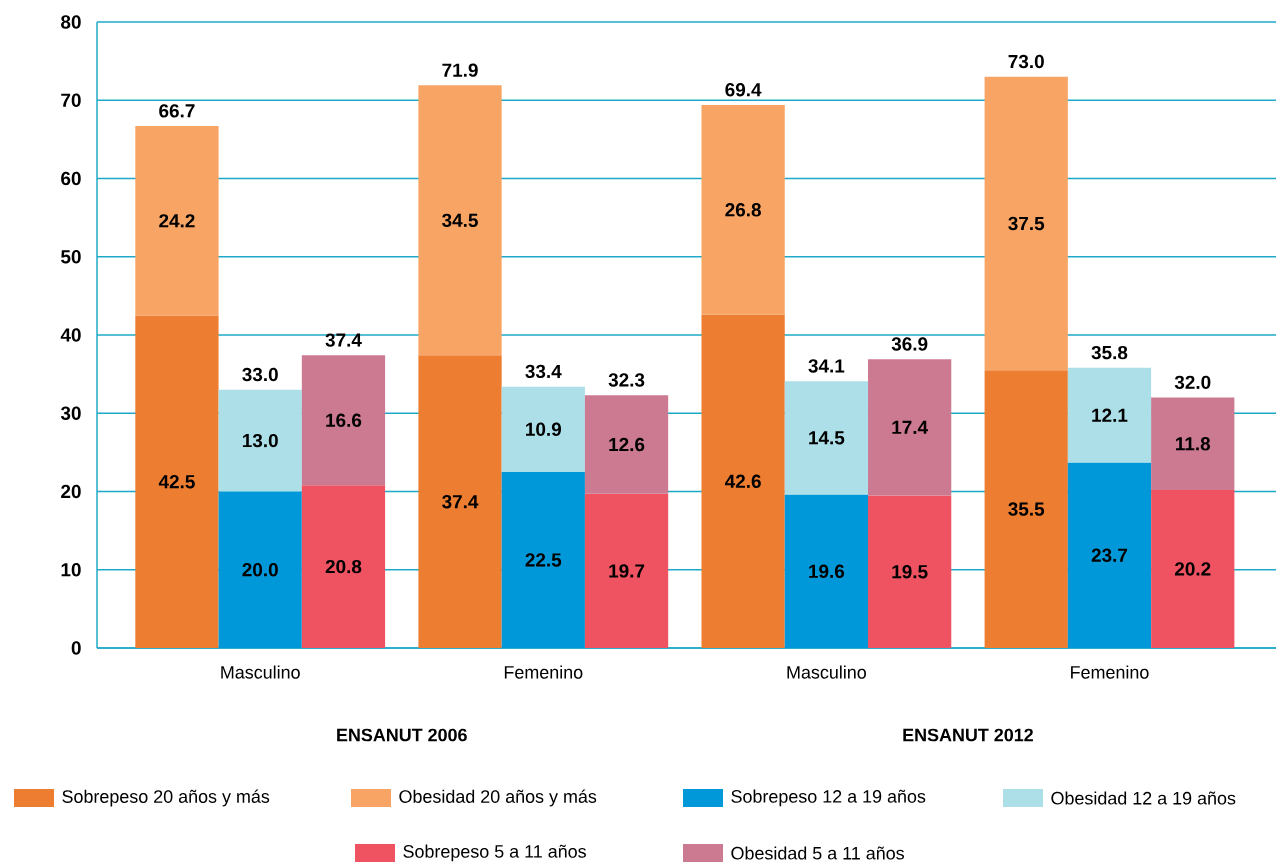 The height and width of the screenshot is (865, 1276). I want to click on data-label: 12.1, so click(1110, 415).